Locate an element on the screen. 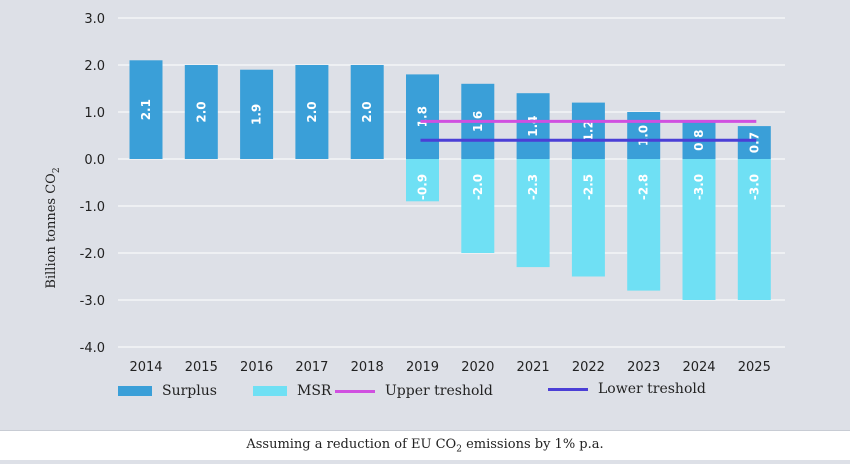 The width and height of the screenshot is (850, 464). y-tick-label: -2.0 is located at coordinates (92, 254).